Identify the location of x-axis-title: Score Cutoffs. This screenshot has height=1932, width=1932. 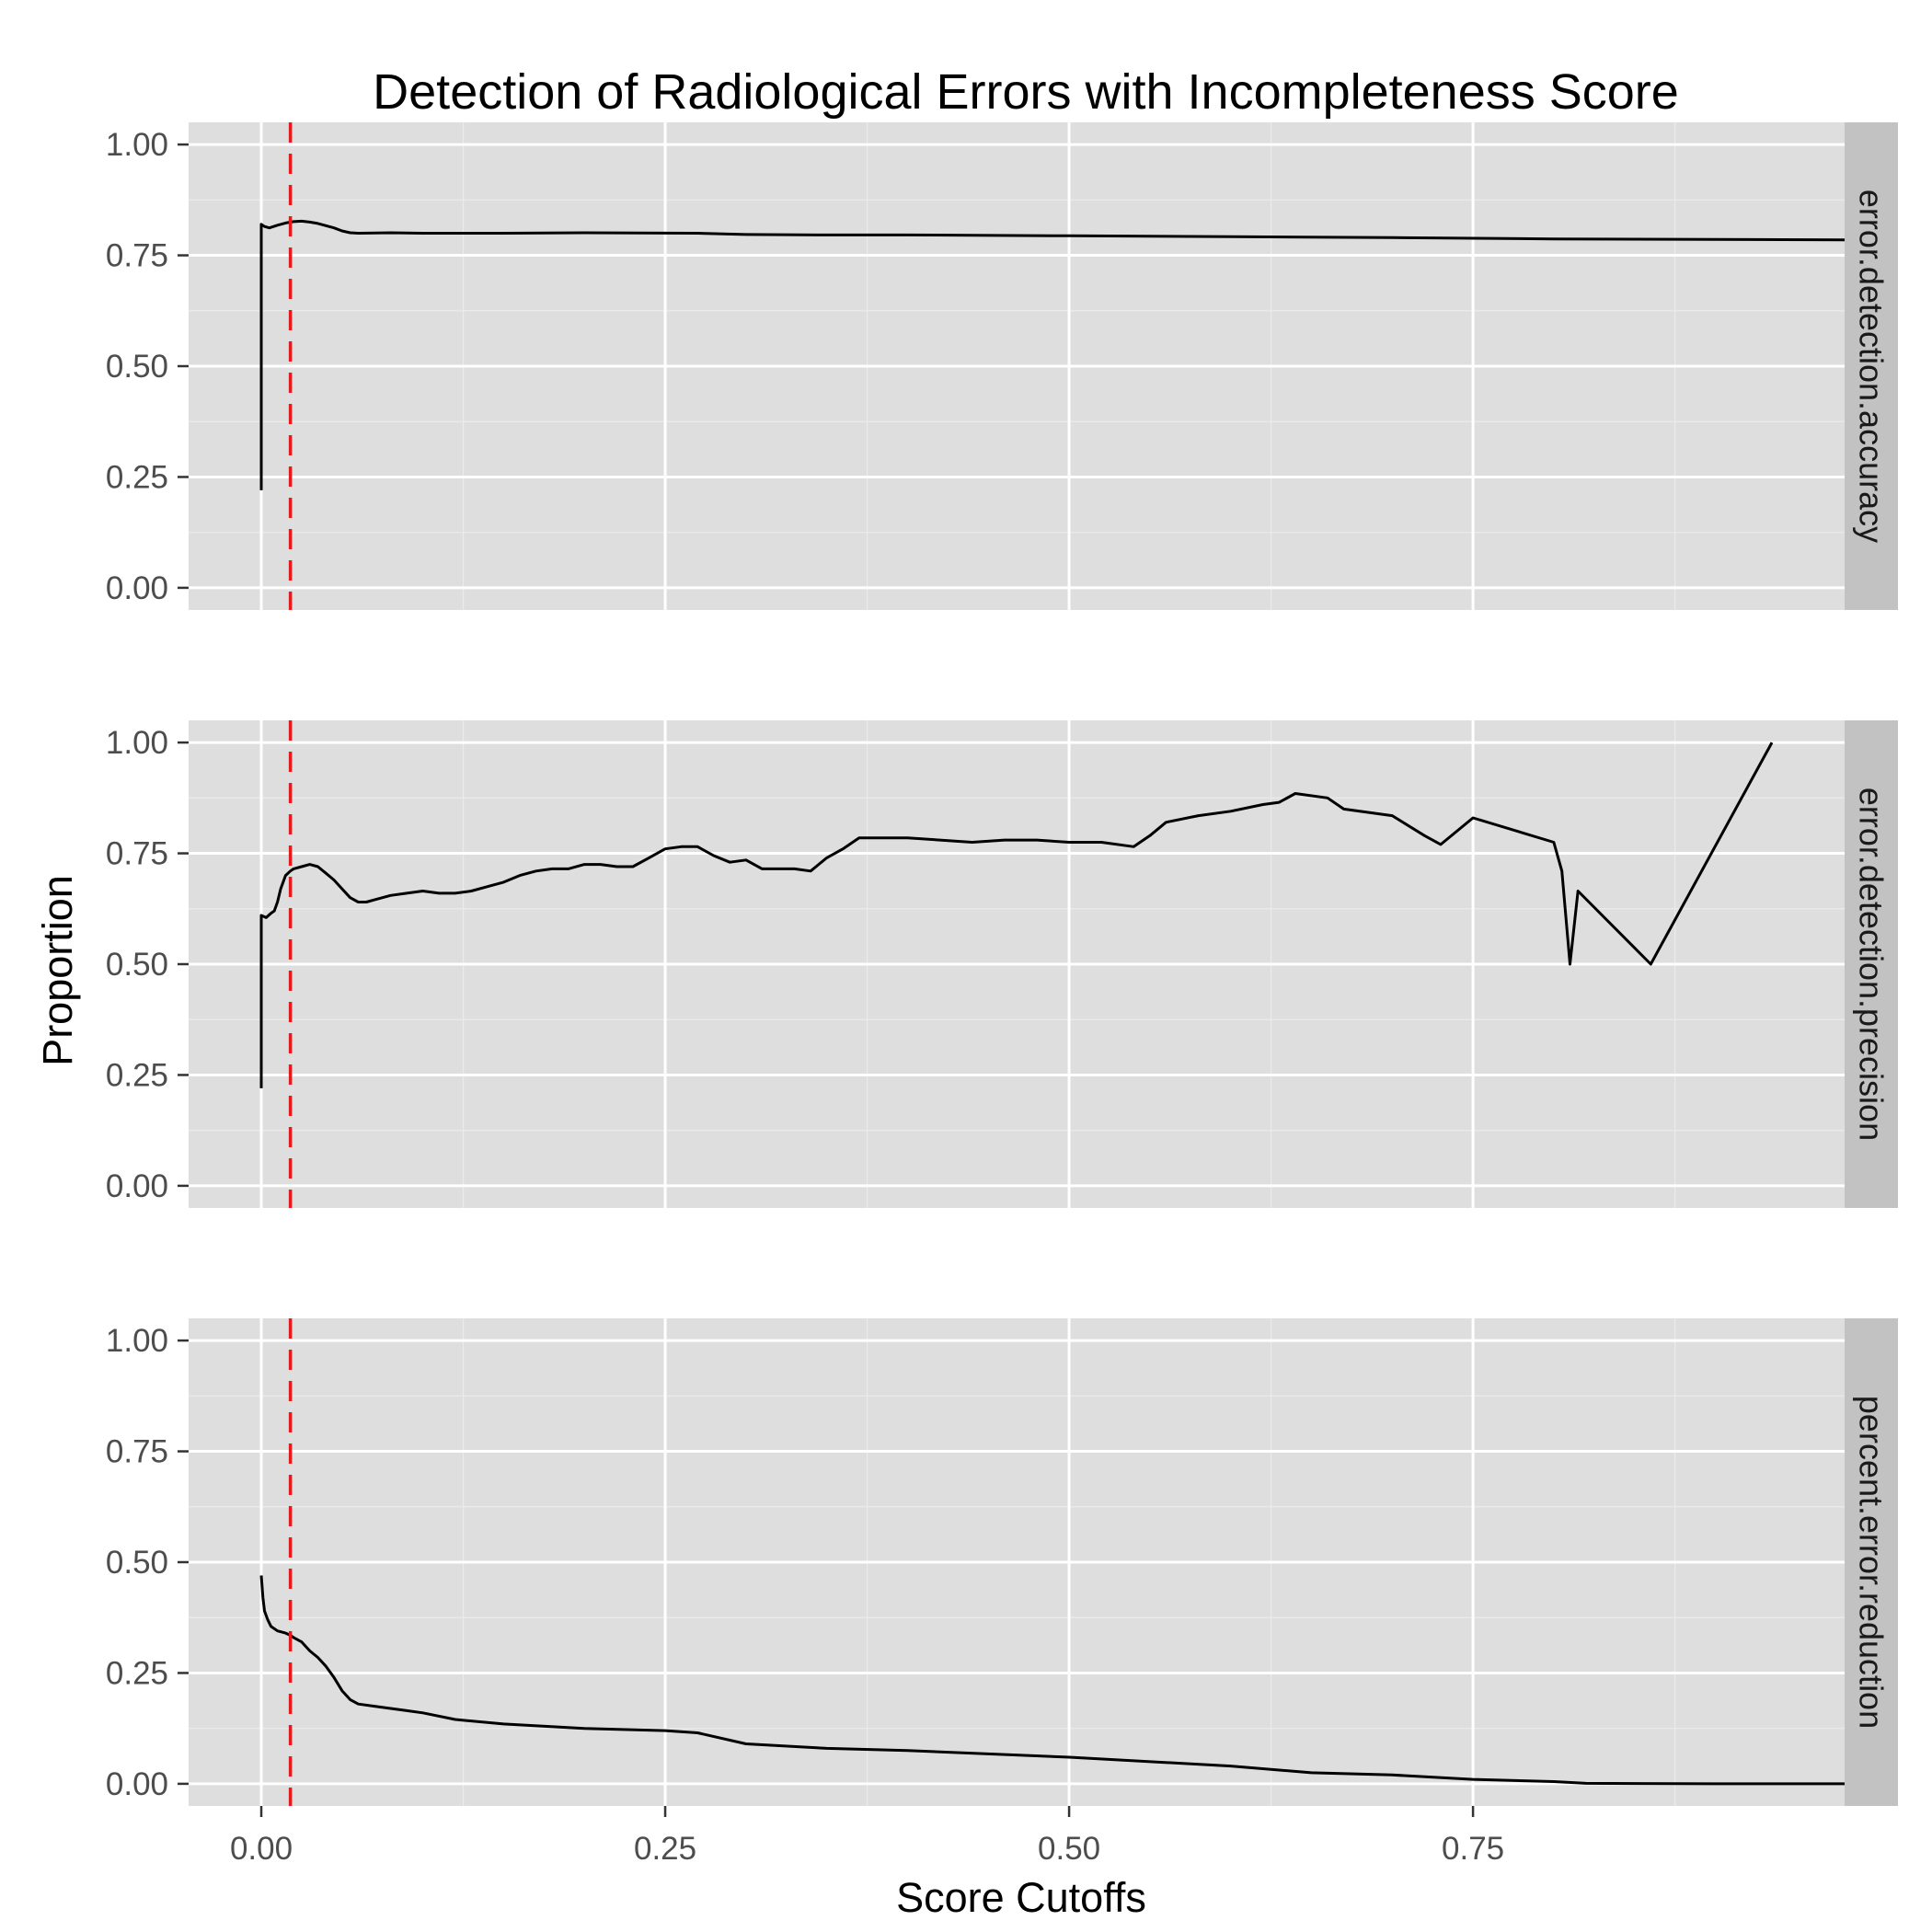
(1021, 1897).